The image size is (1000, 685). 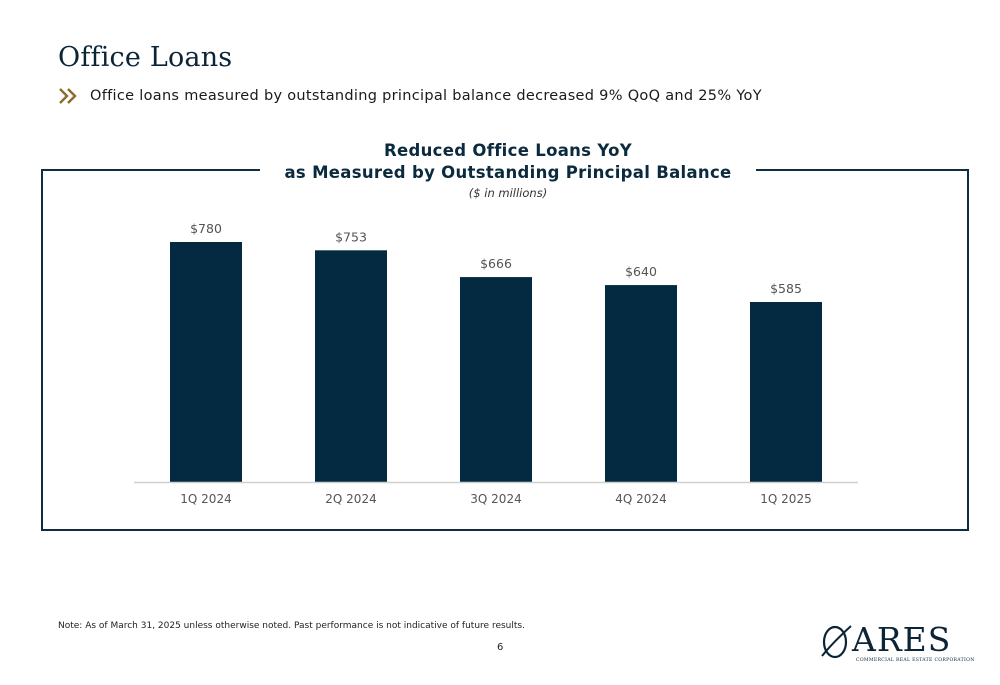 What do you see at coordinates (68, 96) in the screenshot?
I see `double-chevron-icon` at bounding box center [68, 96].